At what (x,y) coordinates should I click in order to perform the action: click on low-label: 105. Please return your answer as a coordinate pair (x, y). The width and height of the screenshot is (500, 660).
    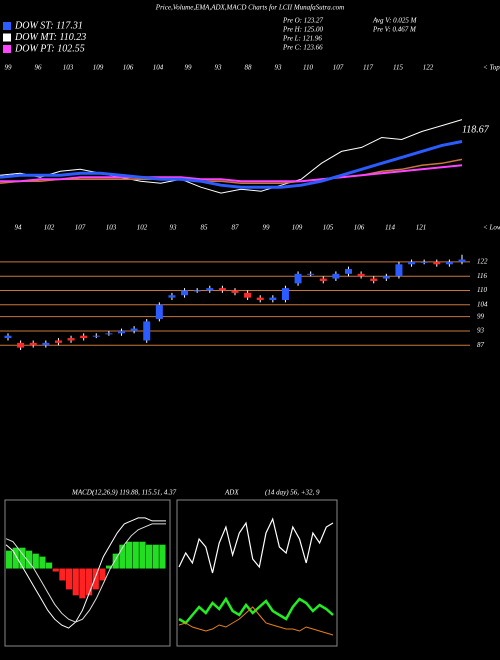
    Looking at the image, I should click on (328, 228).